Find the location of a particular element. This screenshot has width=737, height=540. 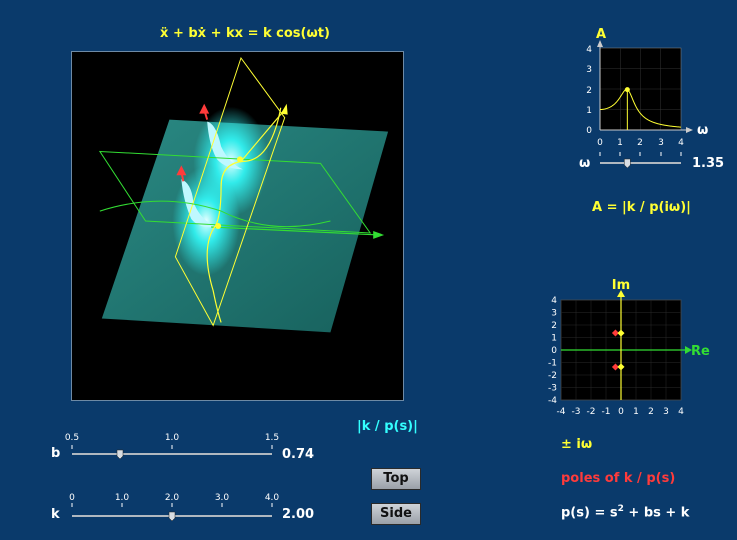

amp-y-tick-2: 2 is located at coordinates (589, 91).